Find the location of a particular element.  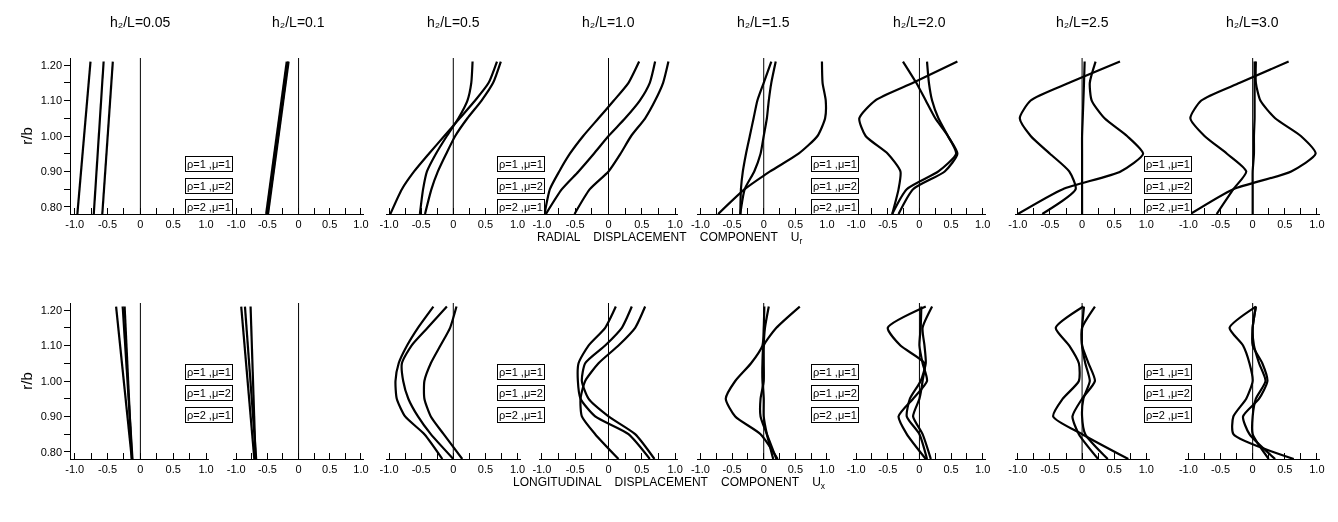

text: RADIAL DISPLACEMENT COMPONENT U$_{r}$ is located at coordinates (670, 238).